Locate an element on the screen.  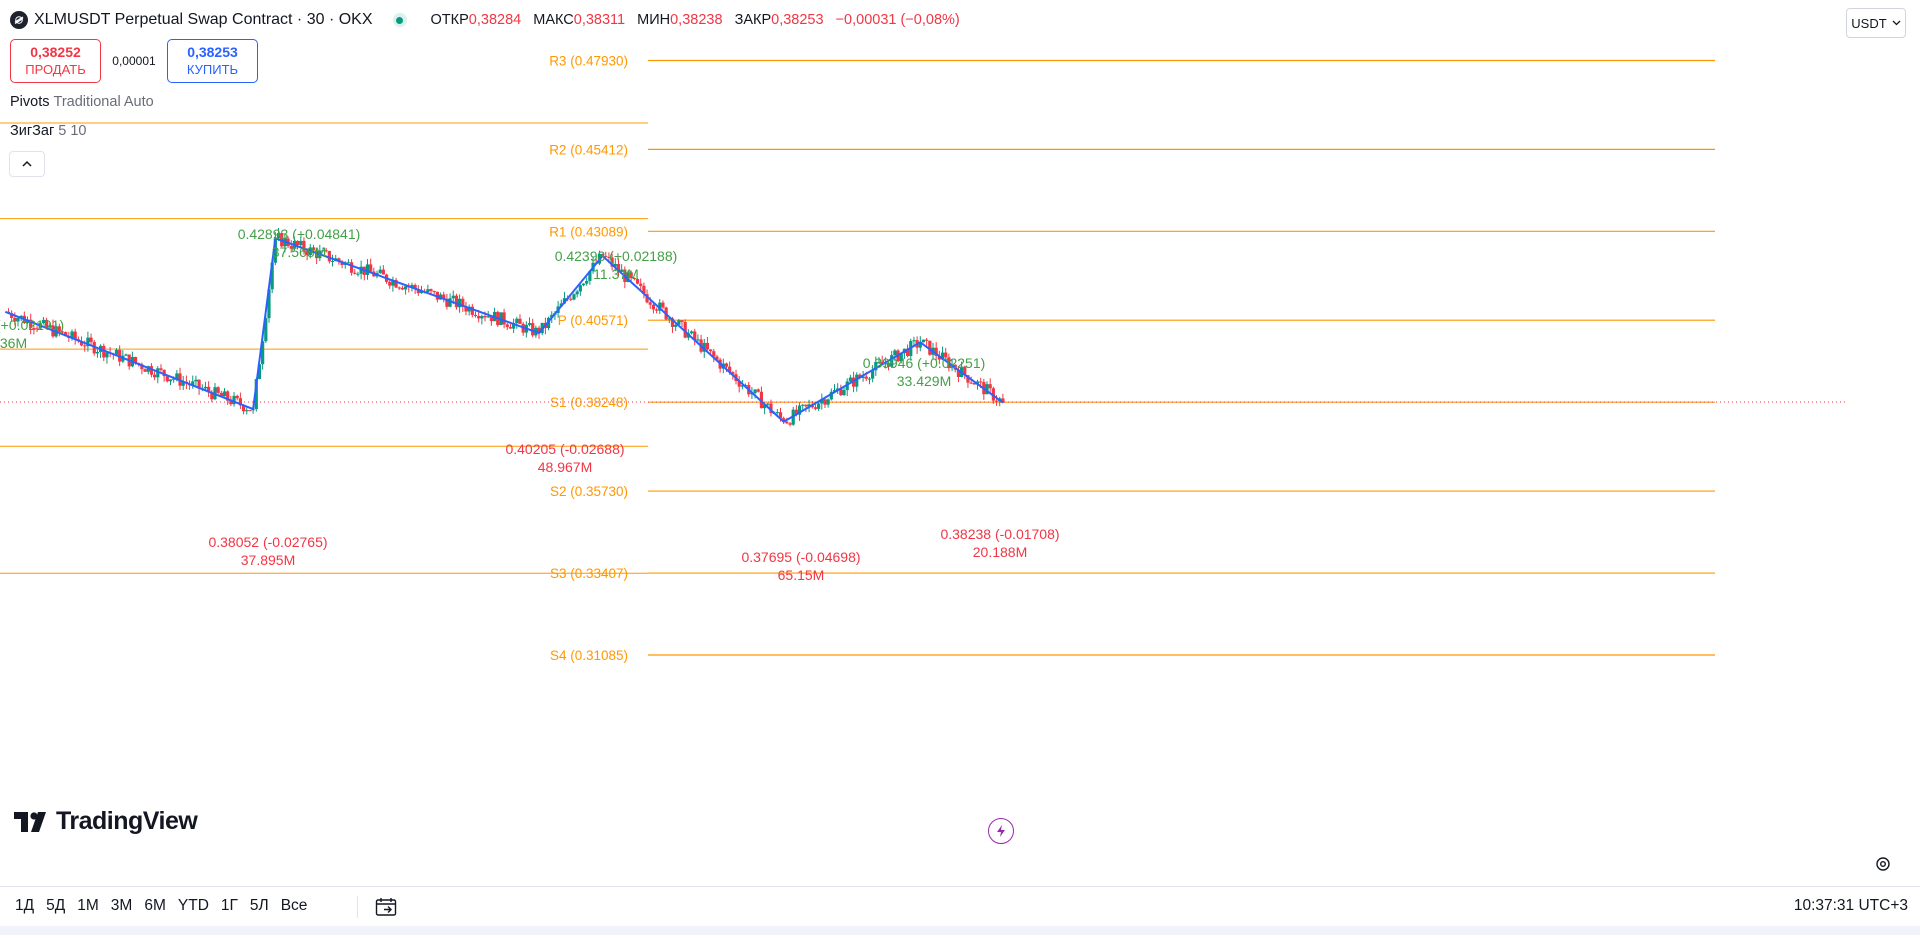
change-value: −0,00031 (−0,08%) is located at coordinates (897, 20).